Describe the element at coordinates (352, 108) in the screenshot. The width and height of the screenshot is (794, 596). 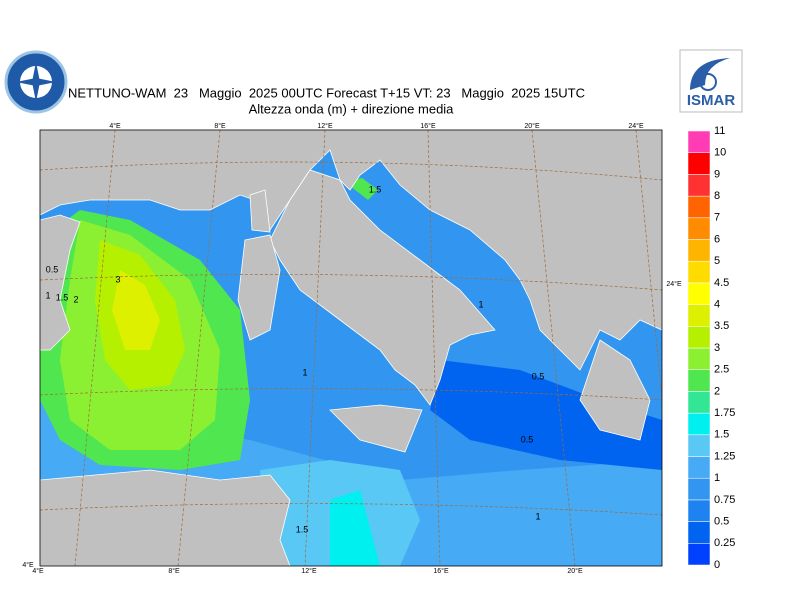
I see `subtitle: Altezza onda (m) + direzione media` at that location.